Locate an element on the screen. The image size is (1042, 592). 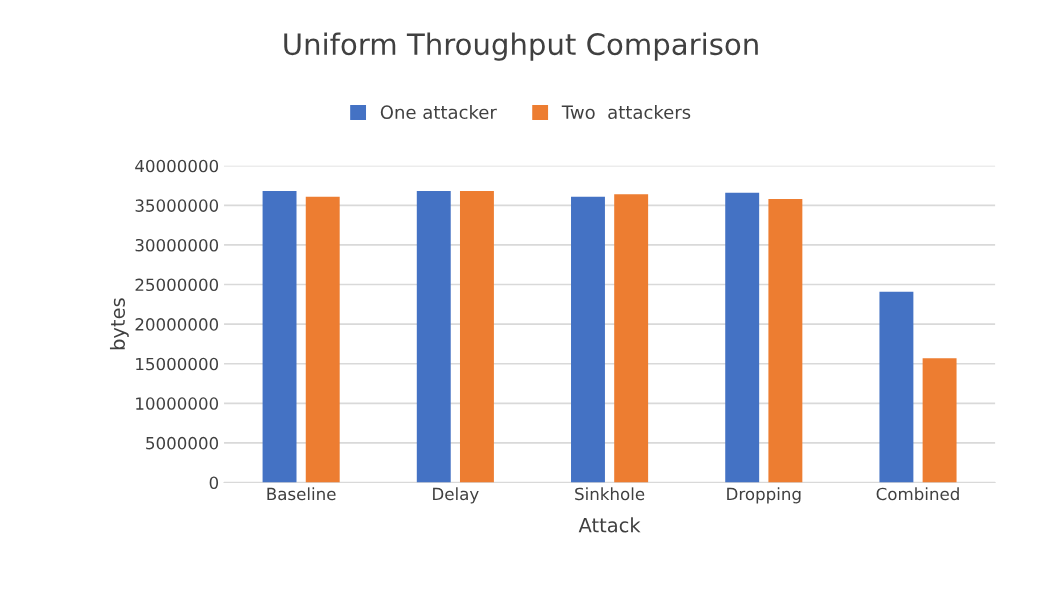
chart-title: Uniform Throughput Comparison is located at coordinates (521, 46).